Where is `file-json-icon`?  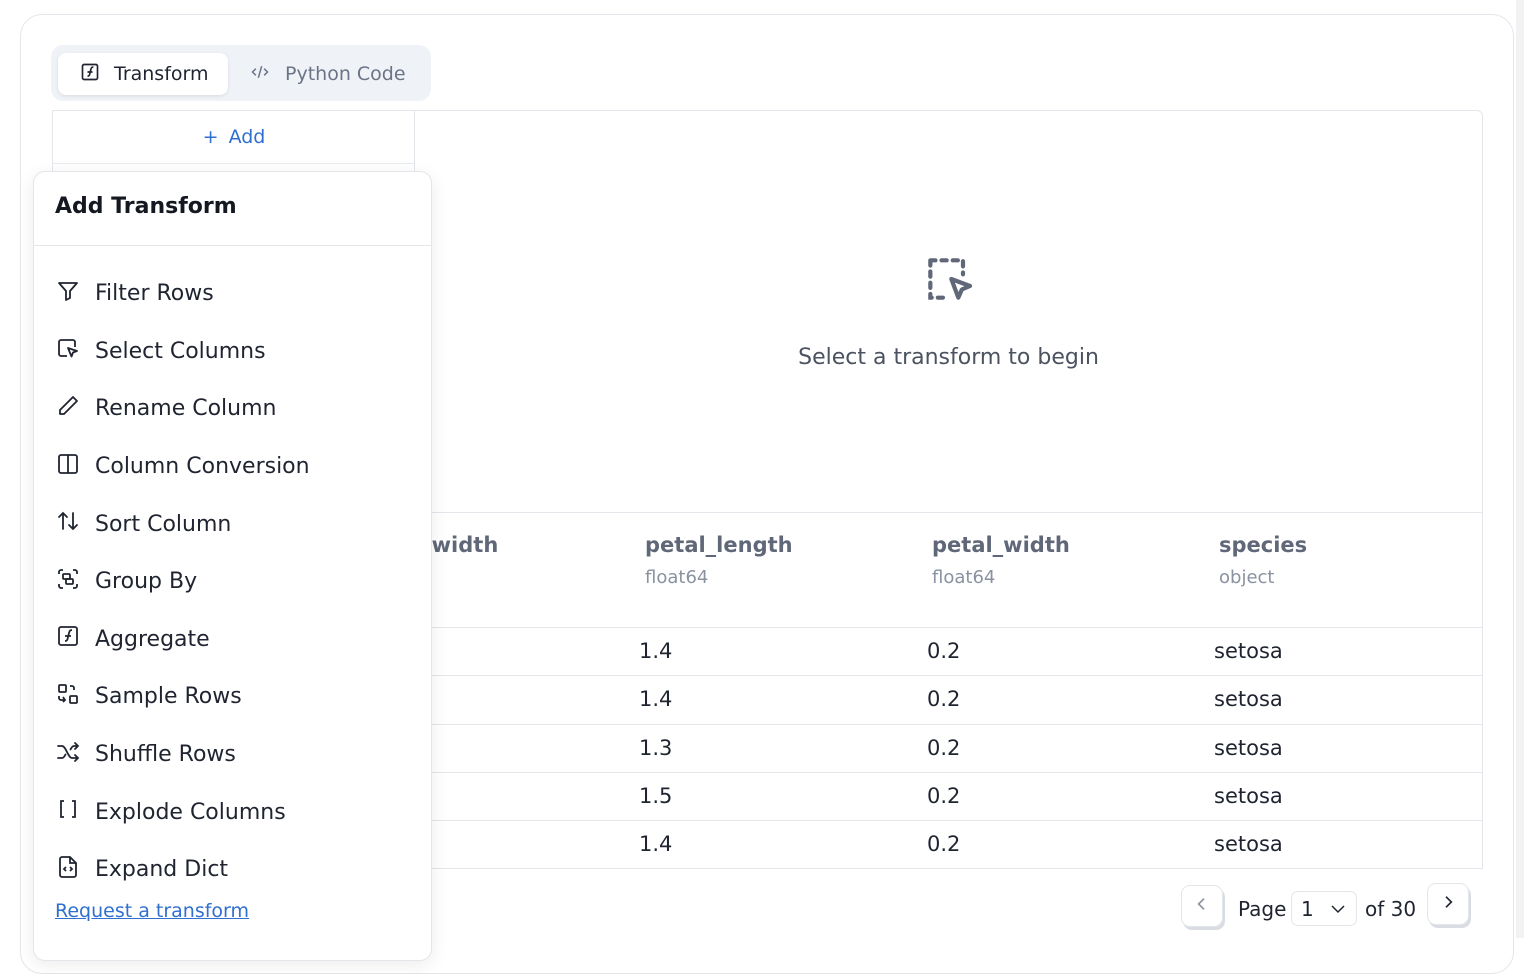
file-json-icon is located at coordinates (68, 870).